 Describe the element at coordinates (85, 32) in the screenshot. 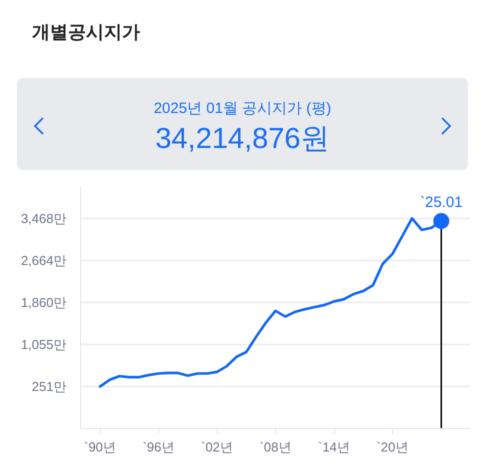

I see `chart-title: 개별공시지가` at that location.